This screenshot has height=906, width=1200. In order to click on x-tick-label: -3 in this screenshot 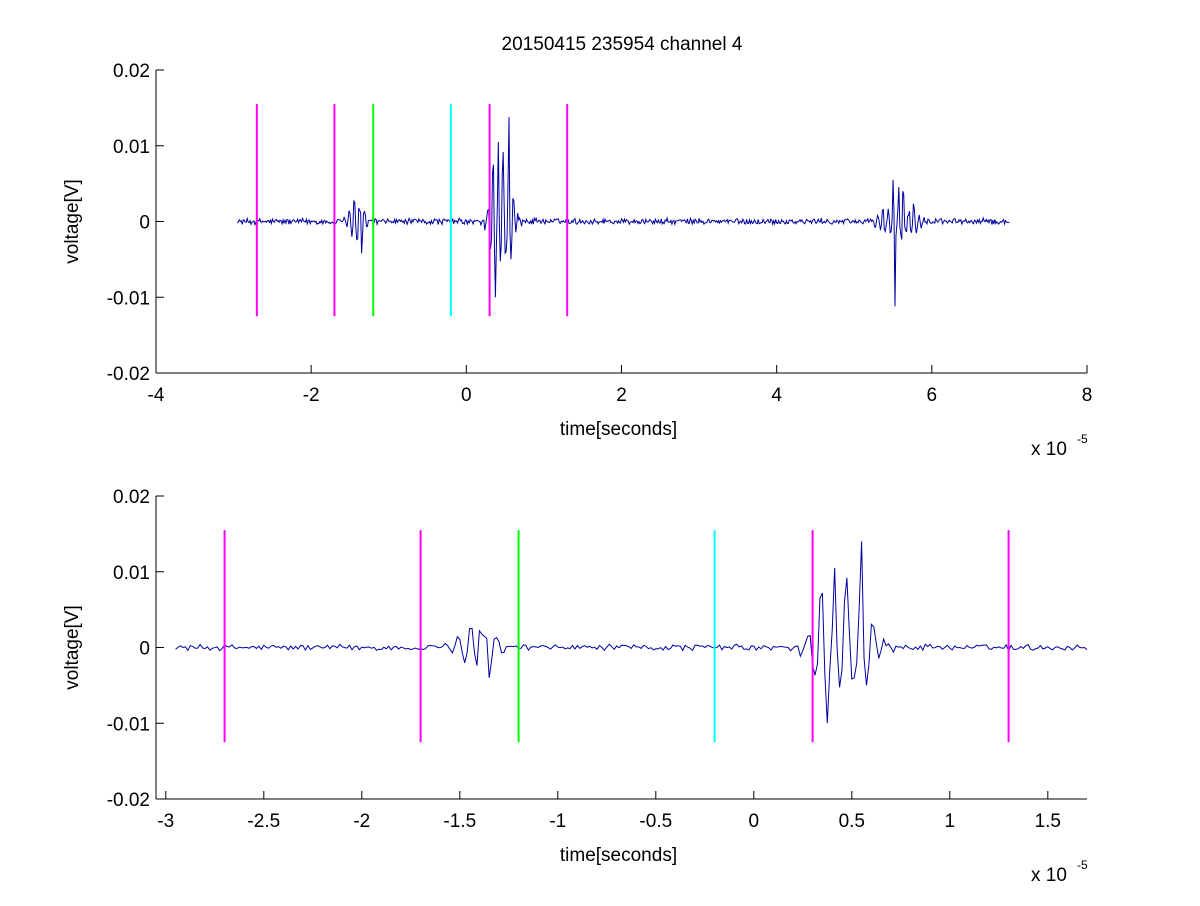, I will do `click(165, 821)`.